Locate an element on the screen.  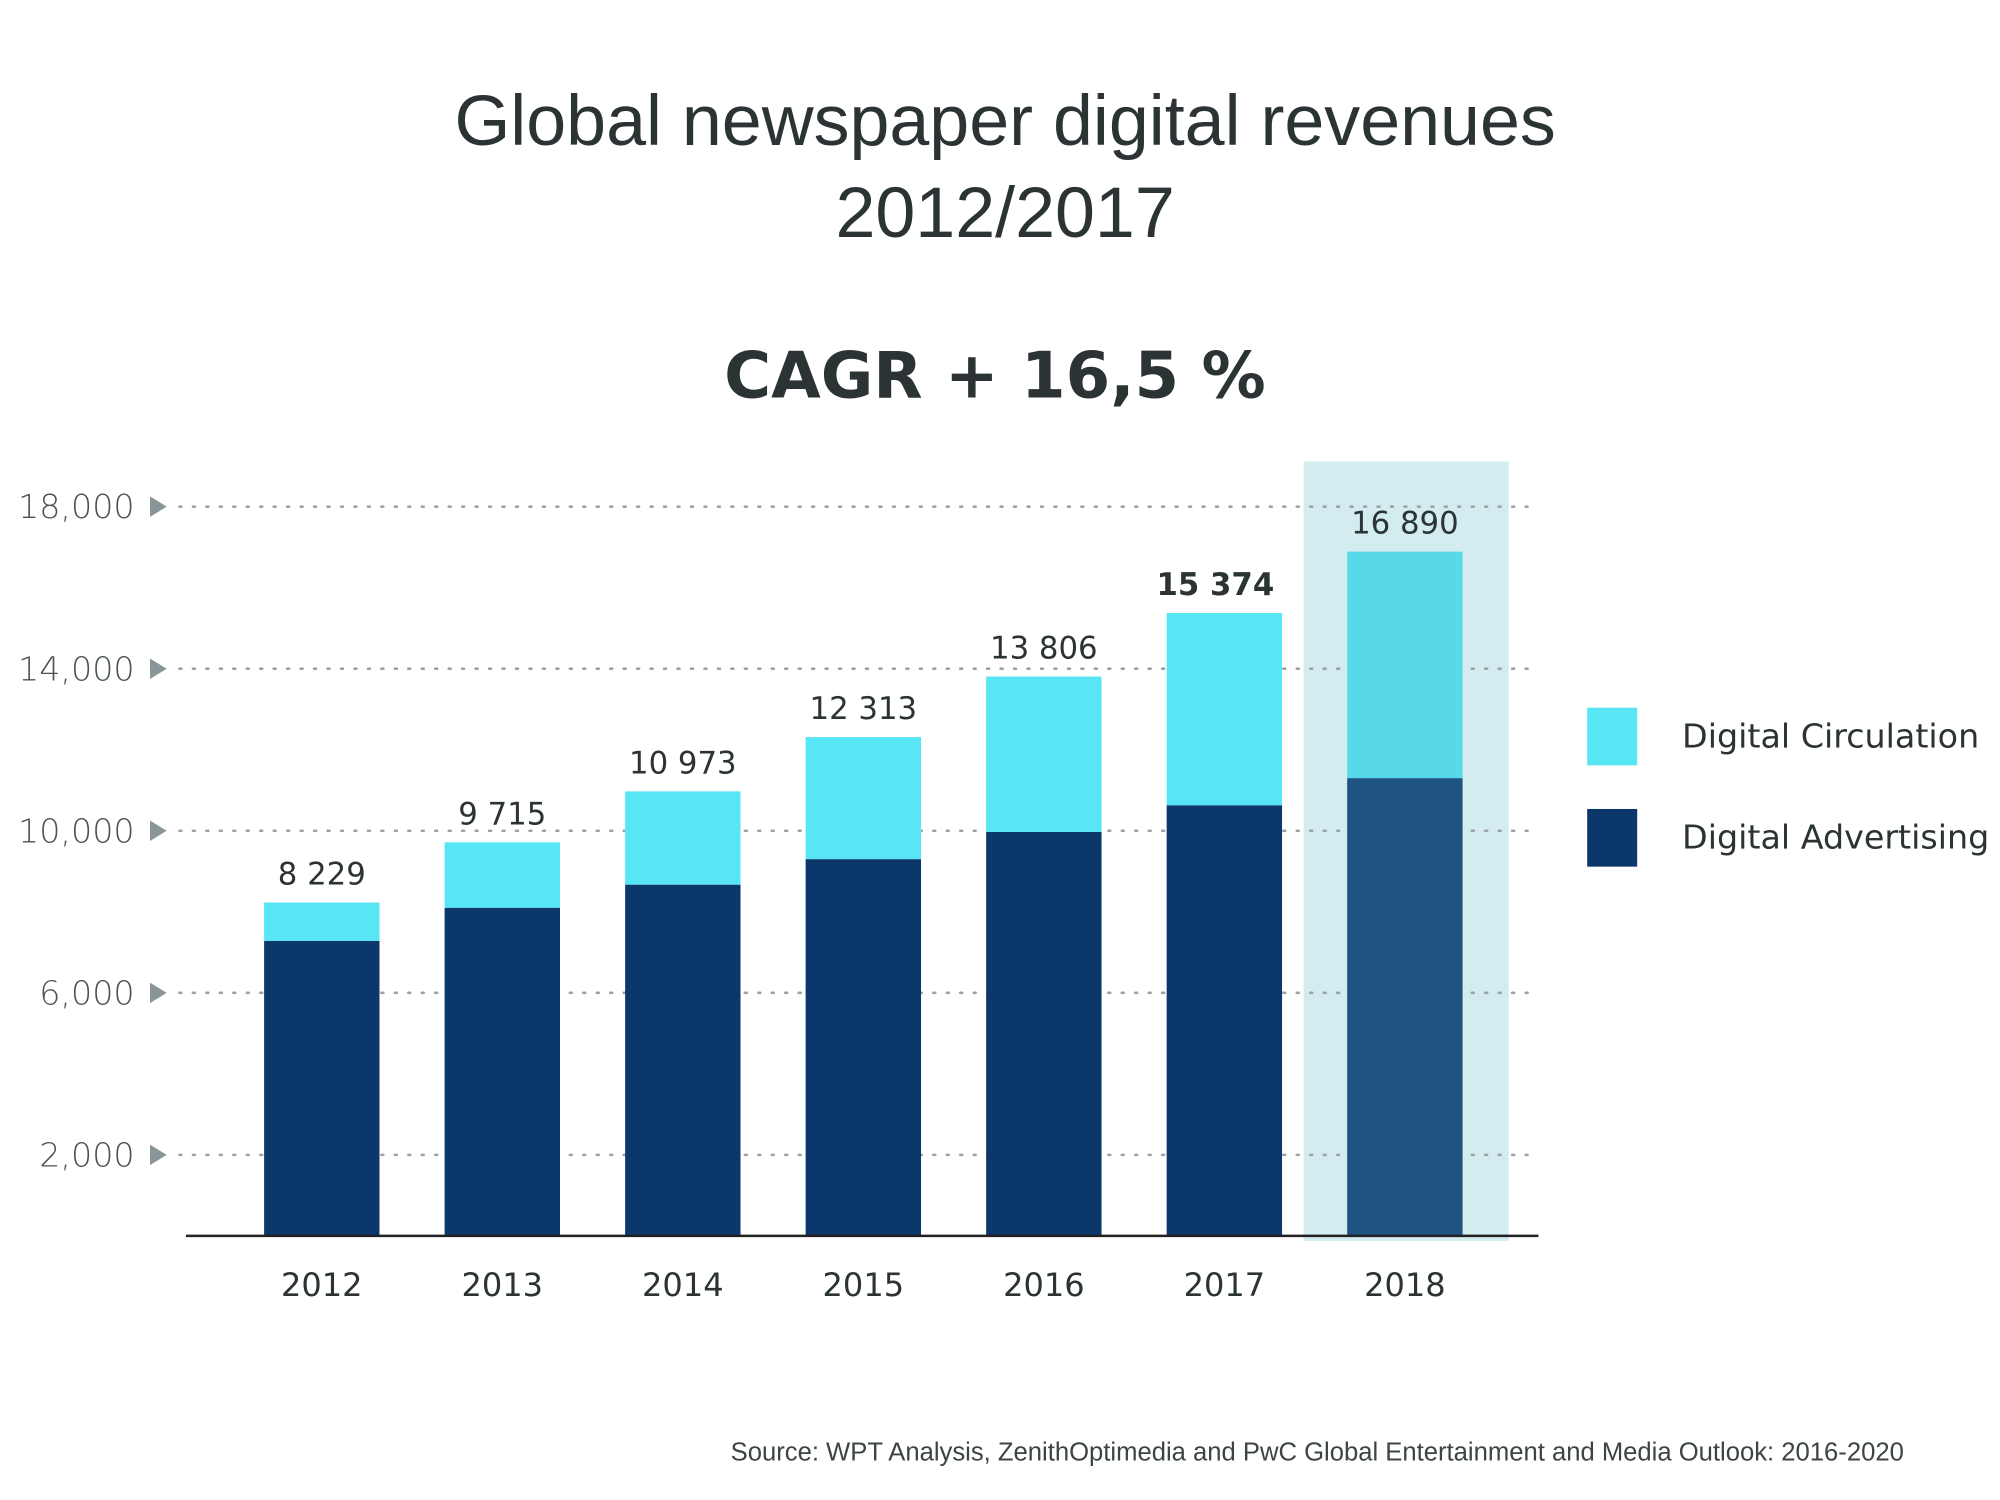
x-tick-label: 2014 is located at coordinates (683, 1285).